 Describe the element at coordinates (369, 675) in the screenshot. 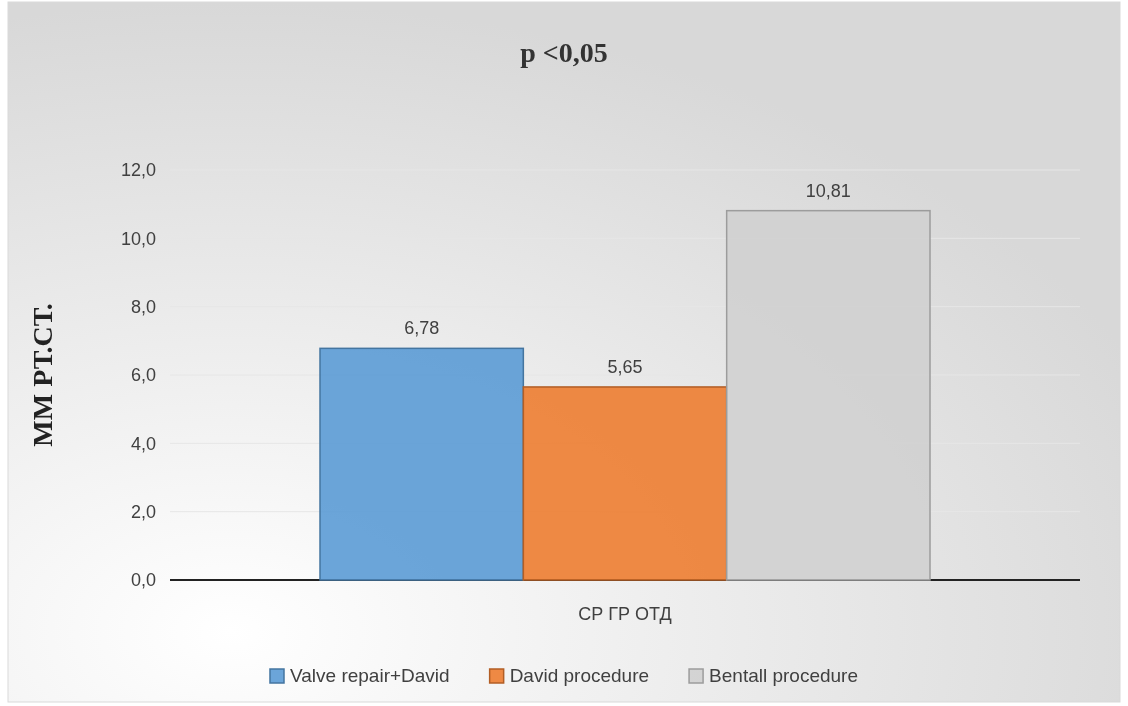

I see `legend-label: Valve repair+David` at that location.